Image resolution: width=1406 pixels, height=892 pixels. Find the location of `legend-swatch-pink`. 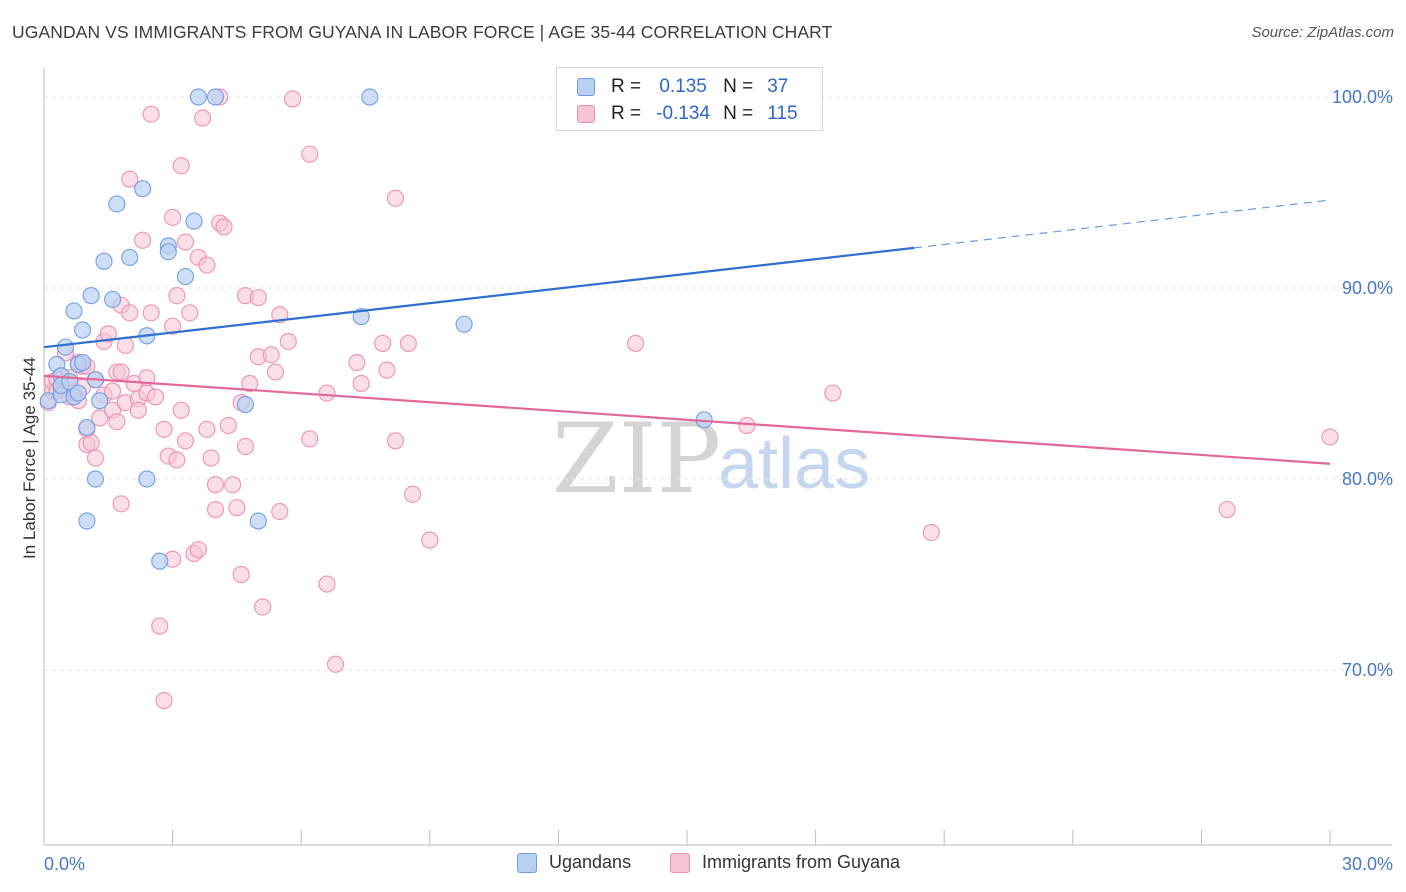

legend-swatch-pink is located at coordinates (586, 114).